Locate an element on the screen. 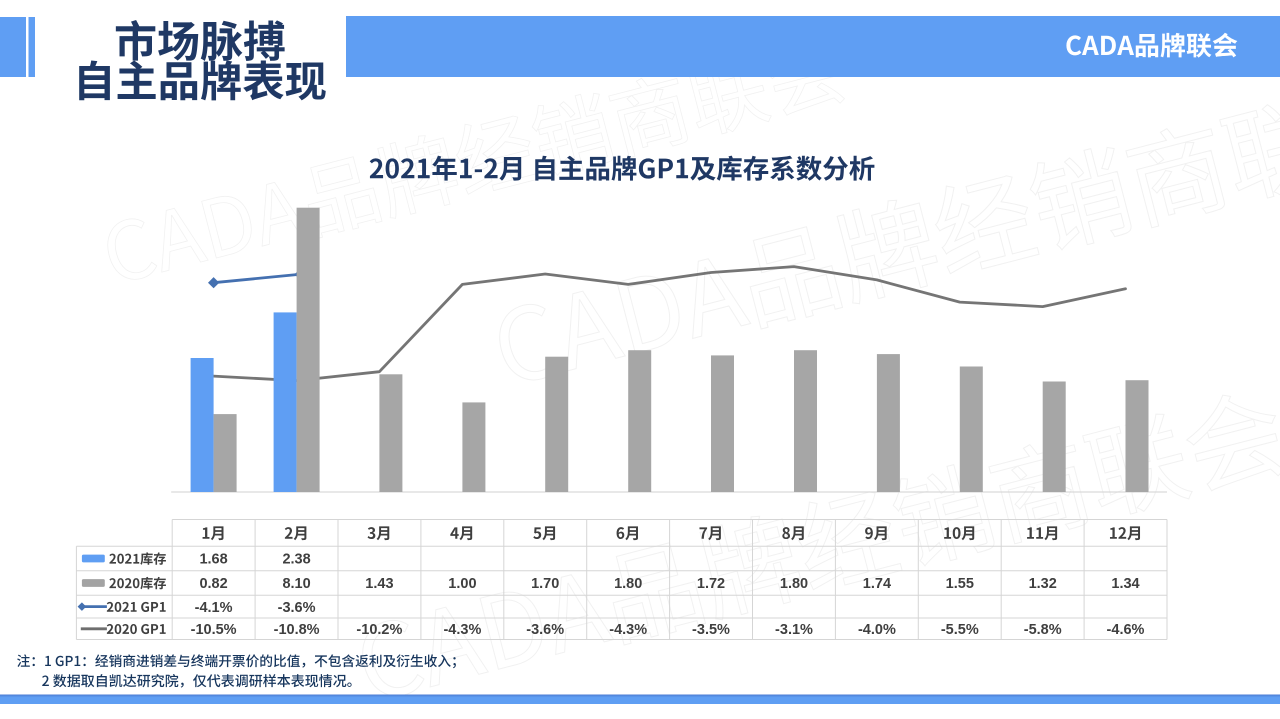 The width and height of the screenshot is (1280, 719). svg-text: 1.34 is located at coordinates (1125, 584).